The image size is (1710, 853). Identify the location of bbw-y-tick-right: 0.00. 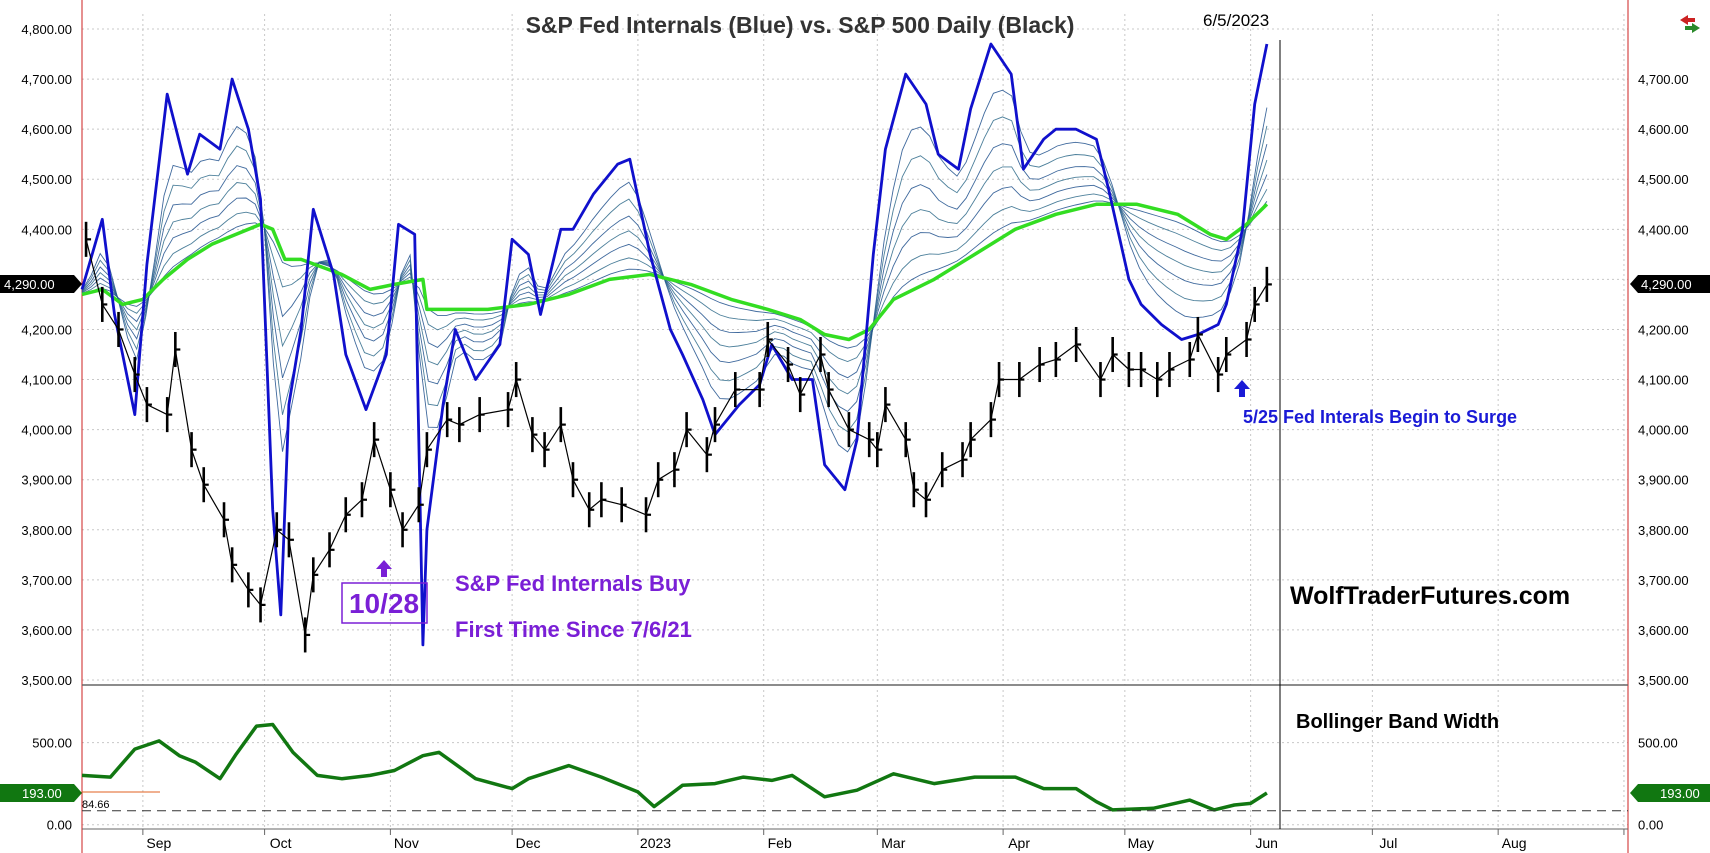
(1650, 825).